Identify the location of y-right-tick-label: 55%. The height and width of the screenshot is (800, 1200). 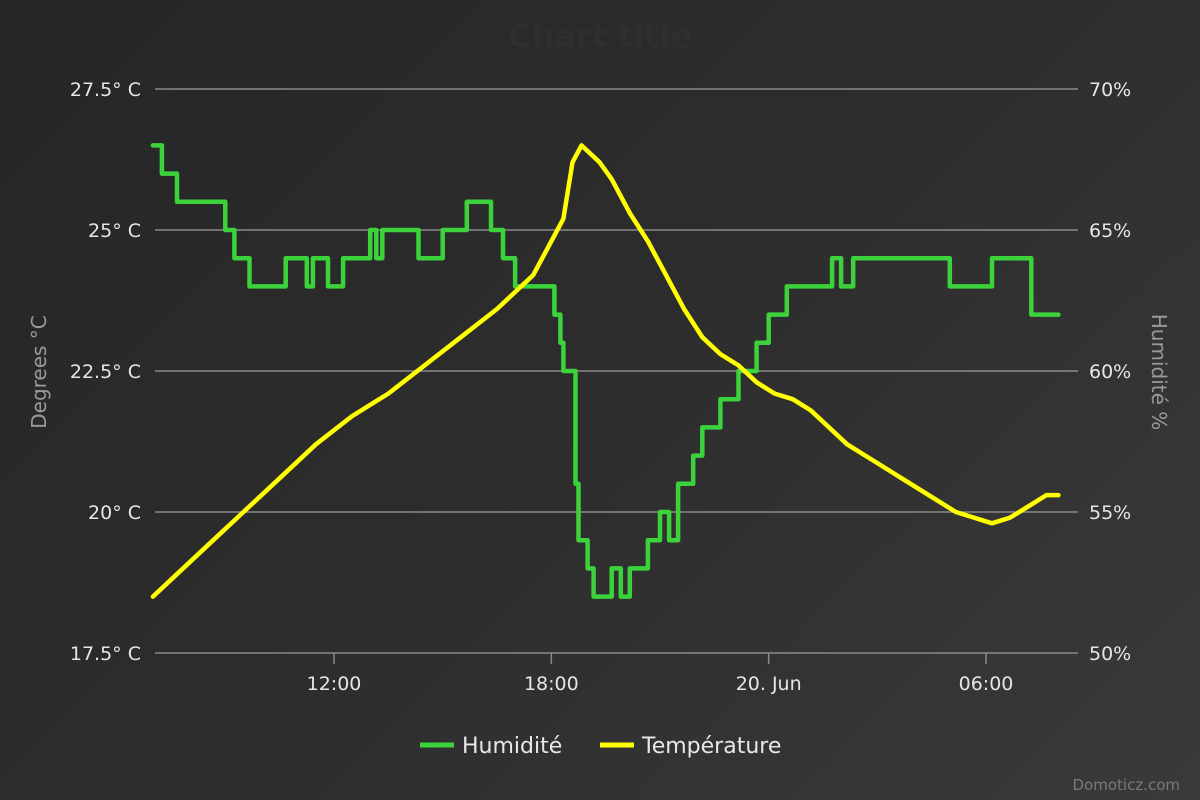
(1110, 513).